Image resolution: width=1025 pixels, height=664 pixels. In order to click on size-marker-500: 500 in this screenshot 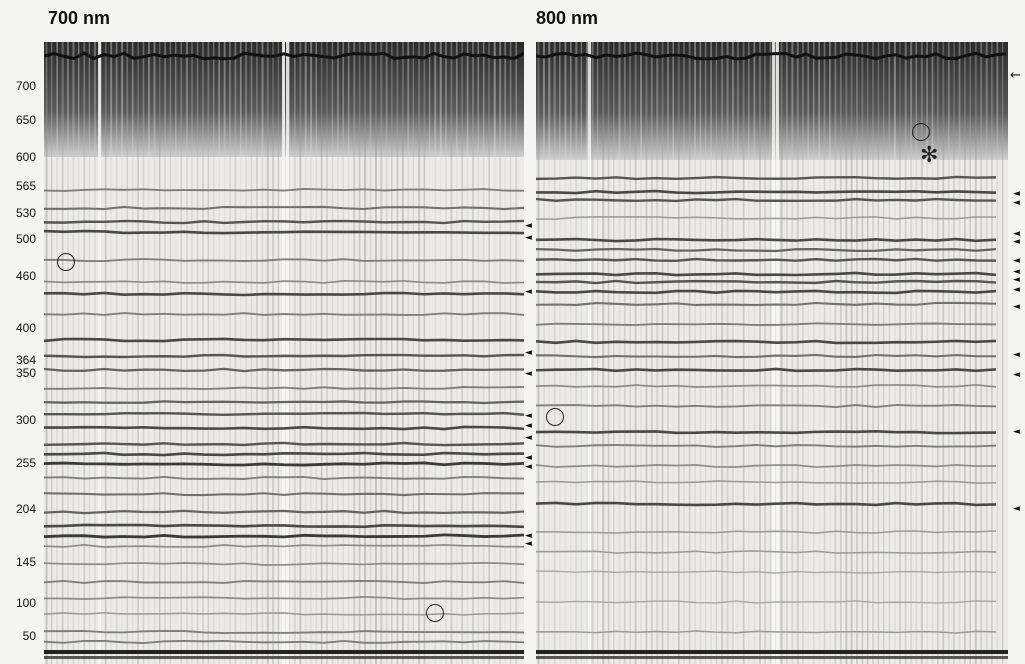, I will do `click(25, 239)`.